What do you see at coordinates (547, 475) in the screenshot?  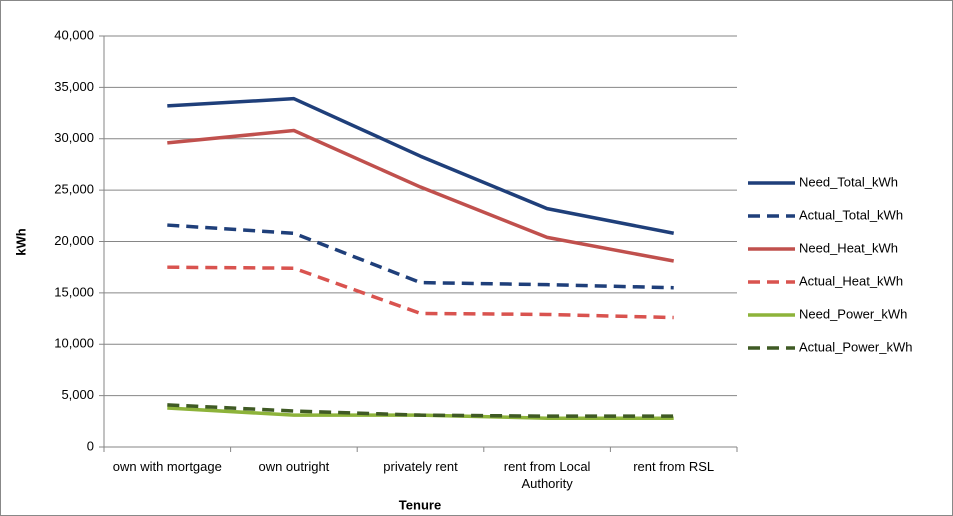 I see `x-tick-label: rent from Local Authority` at bounding box center [547, 475].